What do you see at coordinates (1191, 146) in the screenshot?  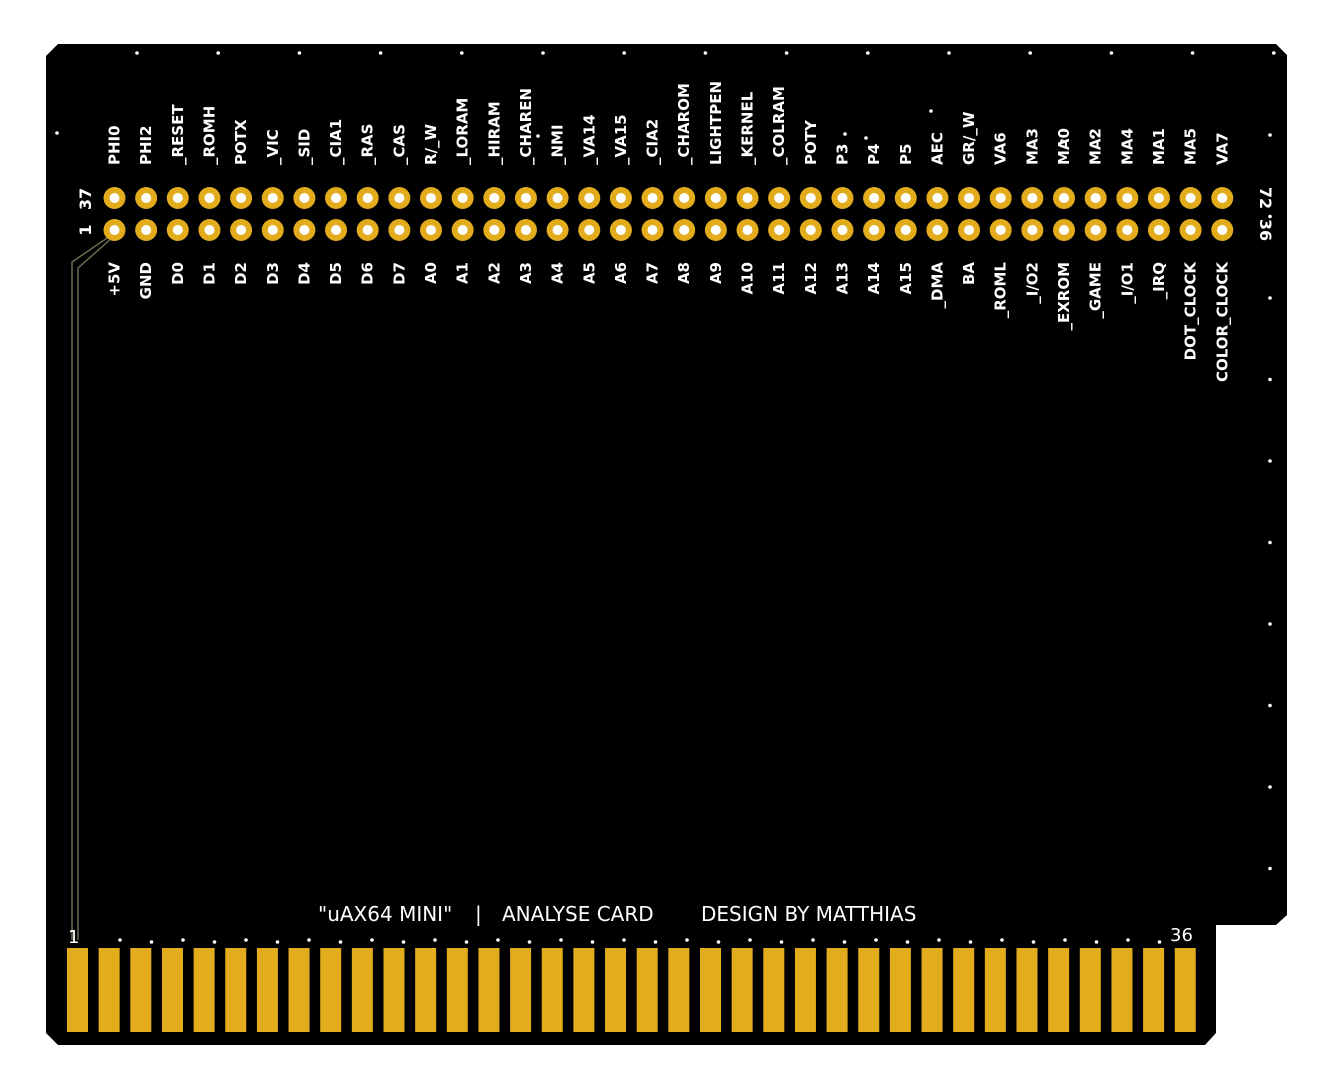 I see `top-pin-label: MA5` at bounding box center [1191, 146].